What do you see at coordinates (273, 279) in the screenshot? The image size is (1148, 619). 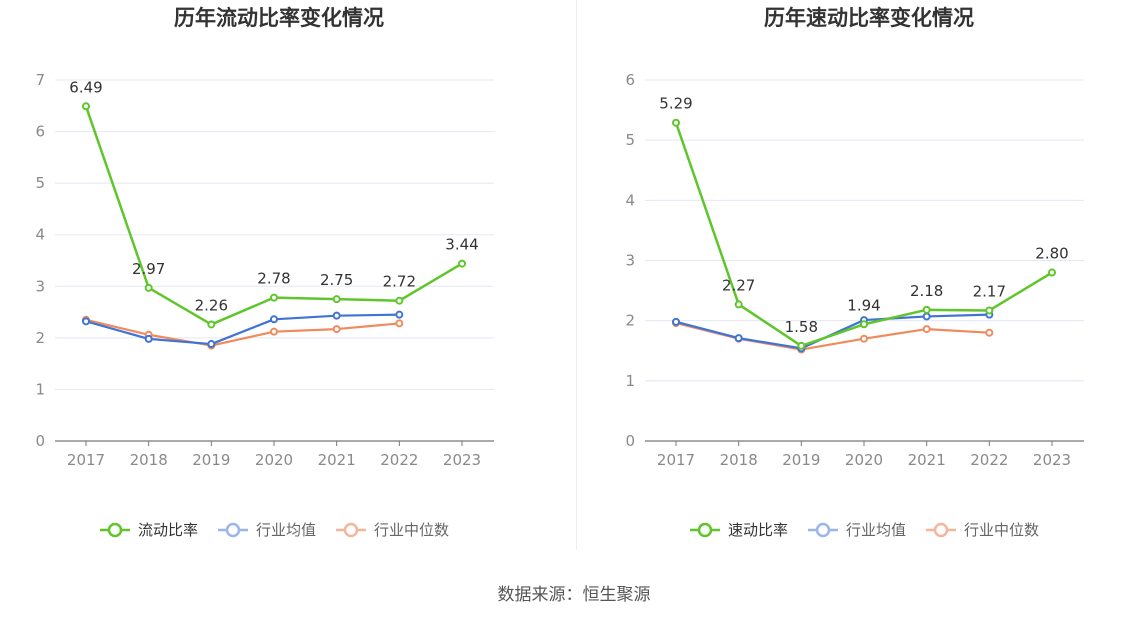 I see `data-label: 2.78` at bounding box center [273, 279].